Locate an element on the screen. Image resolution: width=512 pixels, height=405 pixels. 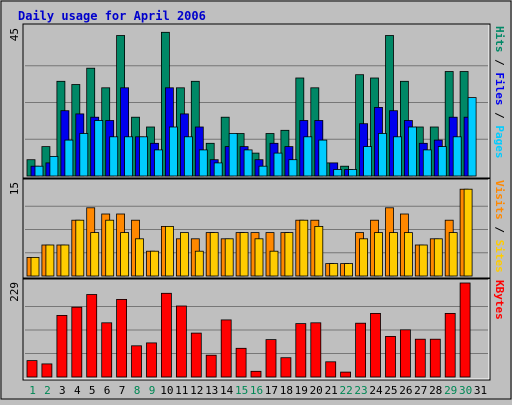
day-label: 28 is located at coordinates (435, 390).